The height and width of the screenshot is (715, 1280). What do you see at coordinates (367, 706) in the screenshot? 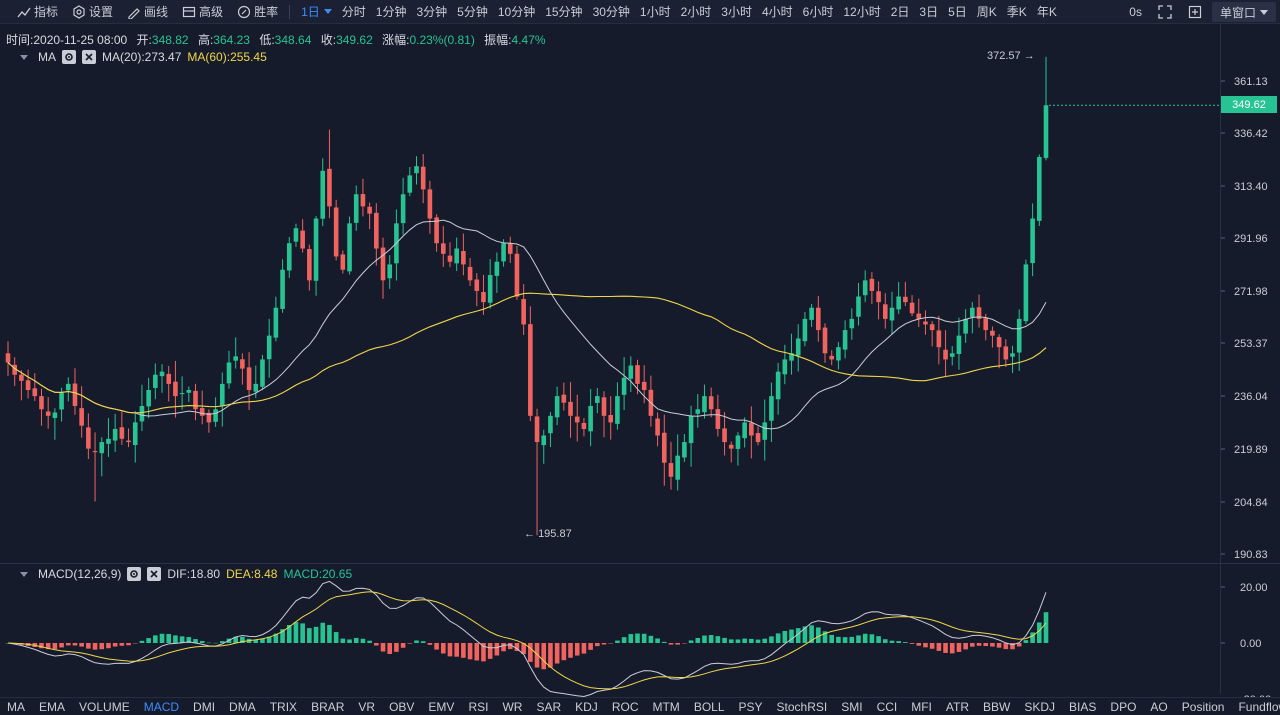
I see `tab-vr: VR` at bounding box center [367, 706].